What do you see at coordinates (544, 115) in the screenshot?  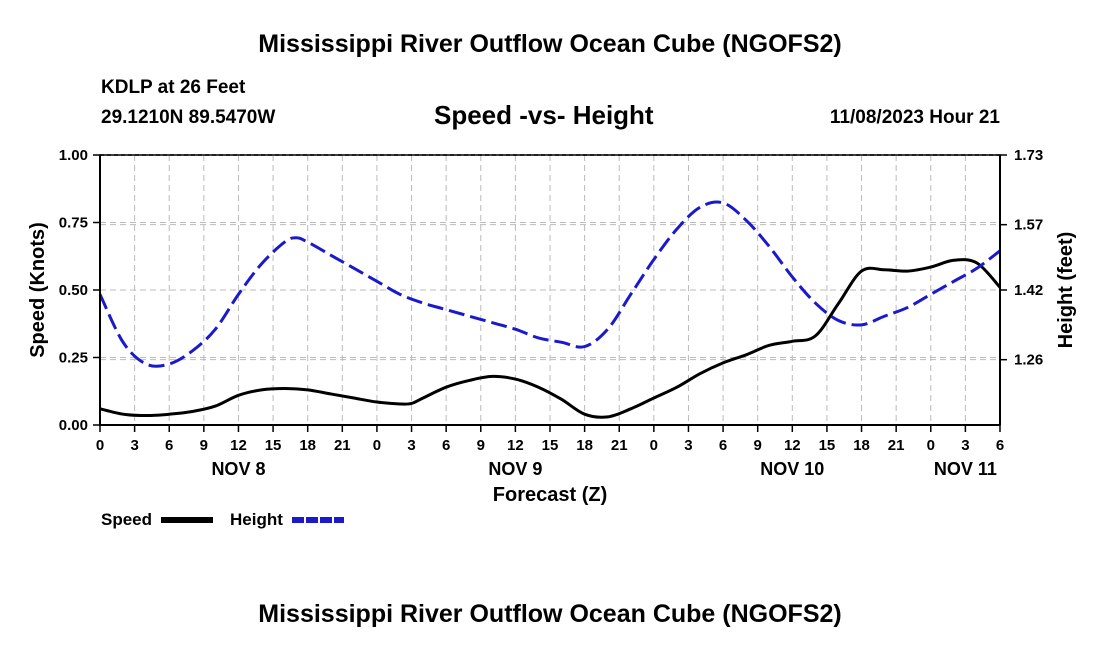 I see `chart-title: Speed -vs- Height` at bounding box center [544, 115].